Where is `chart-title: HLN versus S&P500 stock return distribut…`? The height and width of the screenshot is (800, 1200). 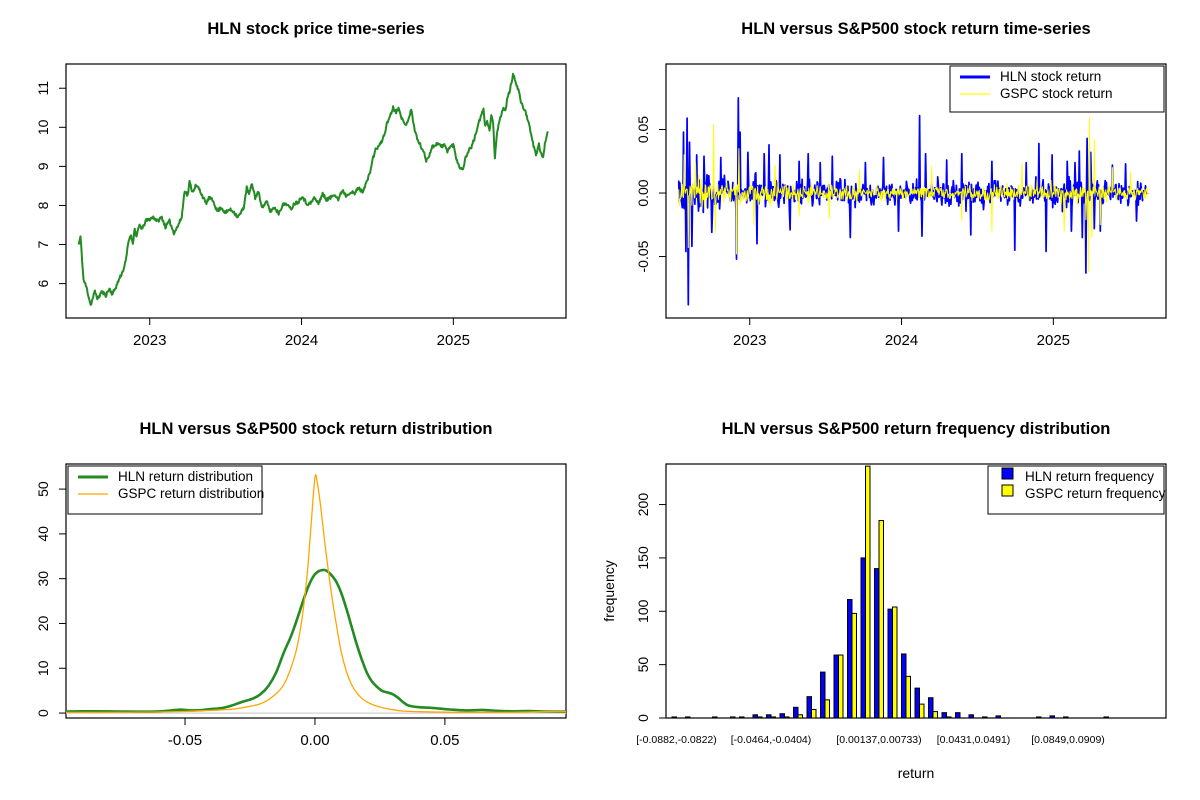 chart-title: HLN versus S&P500 stock return distribut… is located at coordinates (315, 429).